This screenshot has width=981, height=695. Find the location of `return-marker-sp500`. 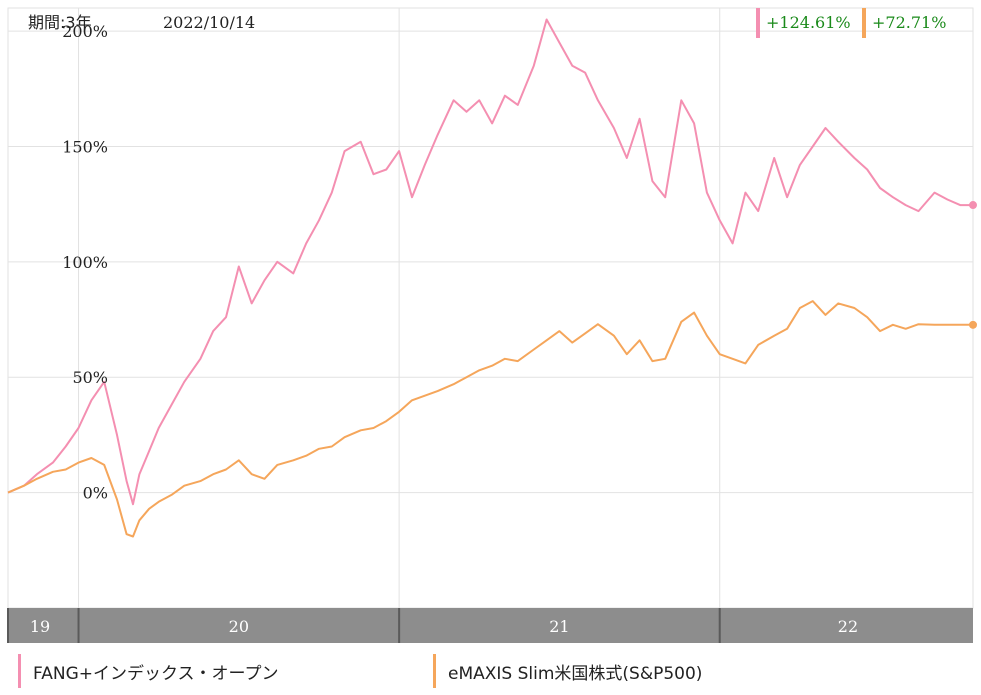

return-marker-sp500 is located at coordinates (864, 23).